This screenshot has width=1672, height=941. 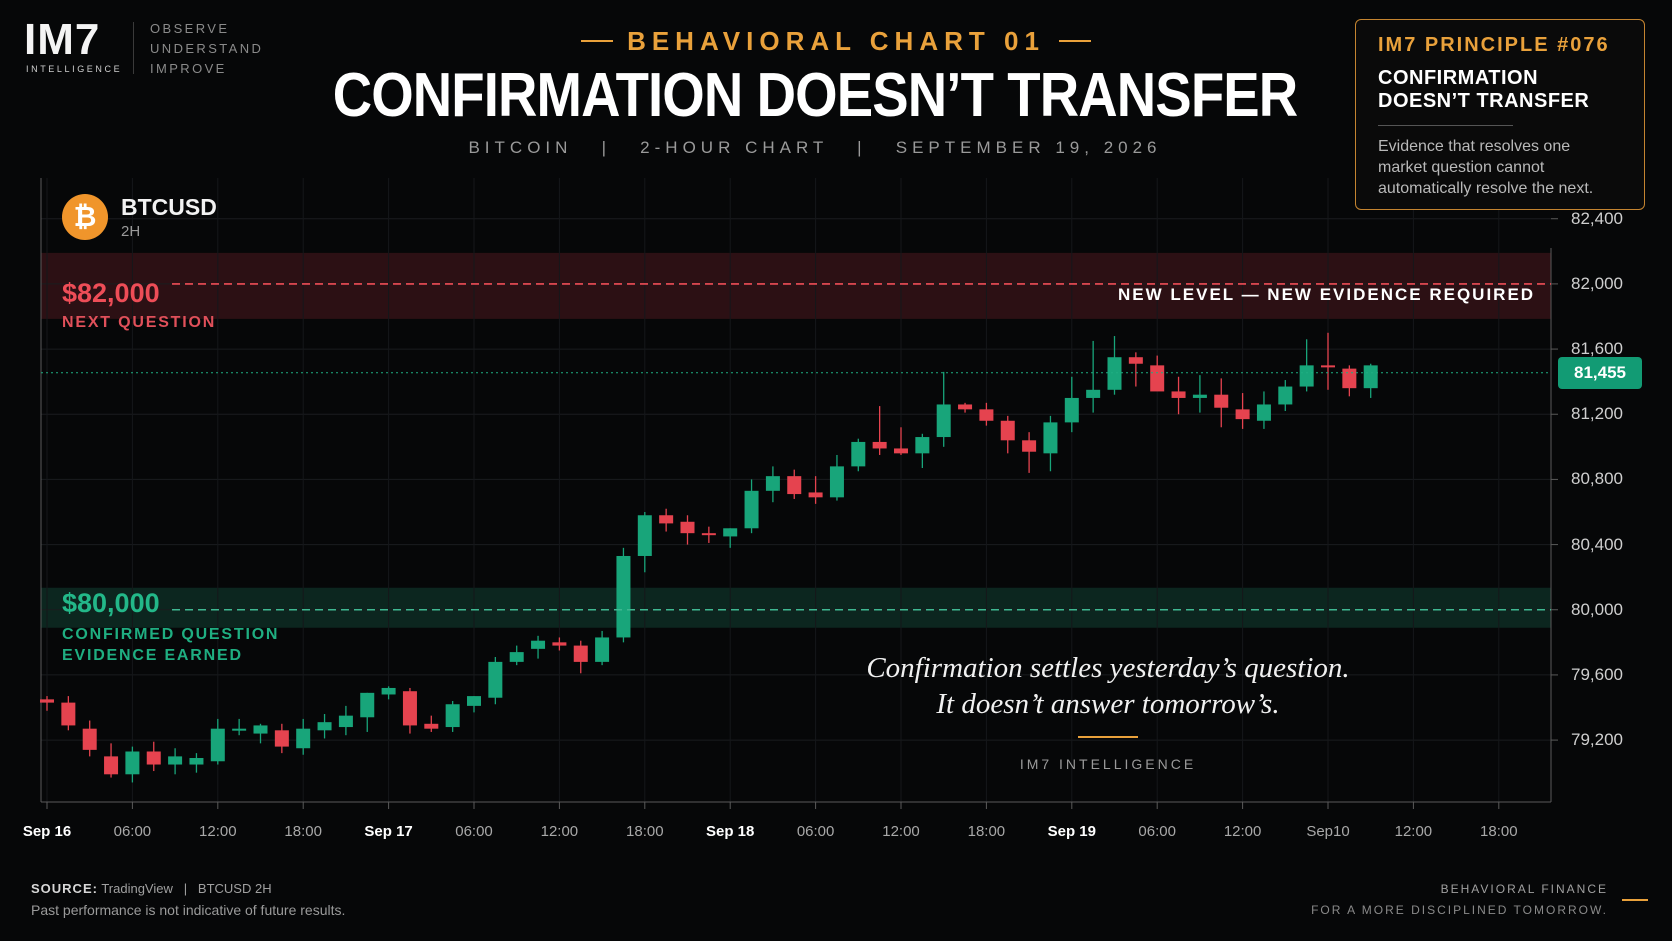 What do you see at coordinates (62, 39) in the screenshot?
I see `brand-logo: IM7` at bounding box center [62, 39].